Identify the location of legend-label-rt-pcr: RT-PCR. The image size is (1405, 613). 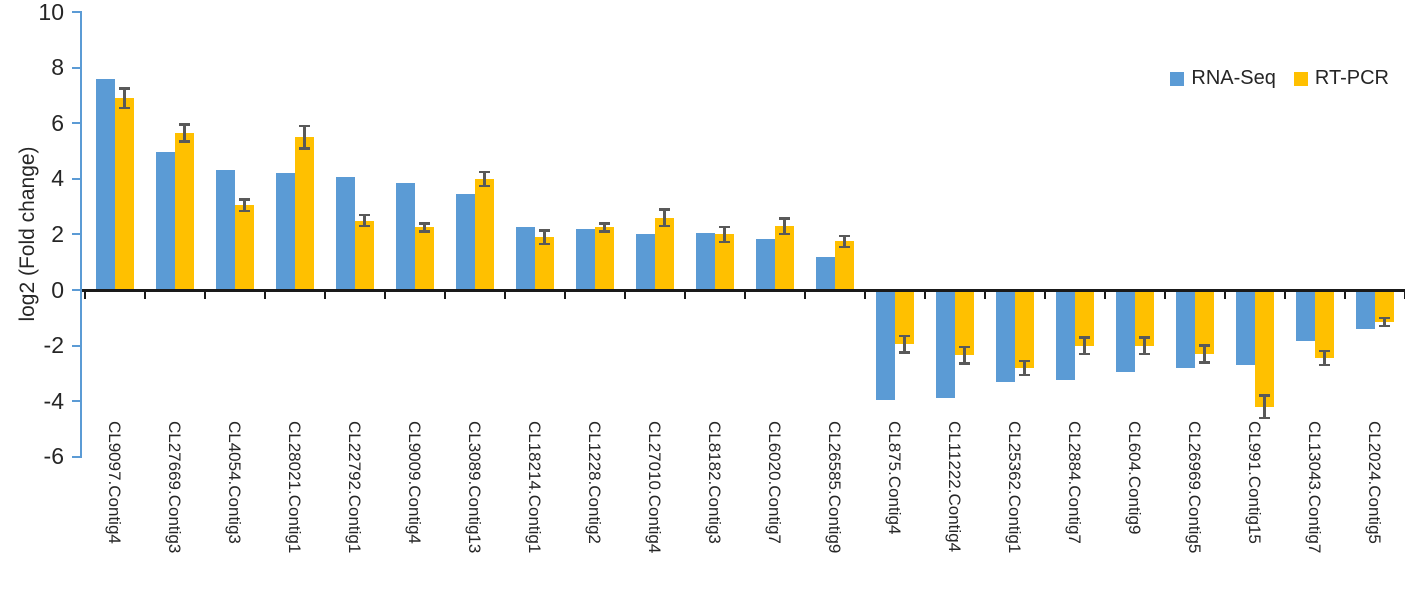
(1351, 78).